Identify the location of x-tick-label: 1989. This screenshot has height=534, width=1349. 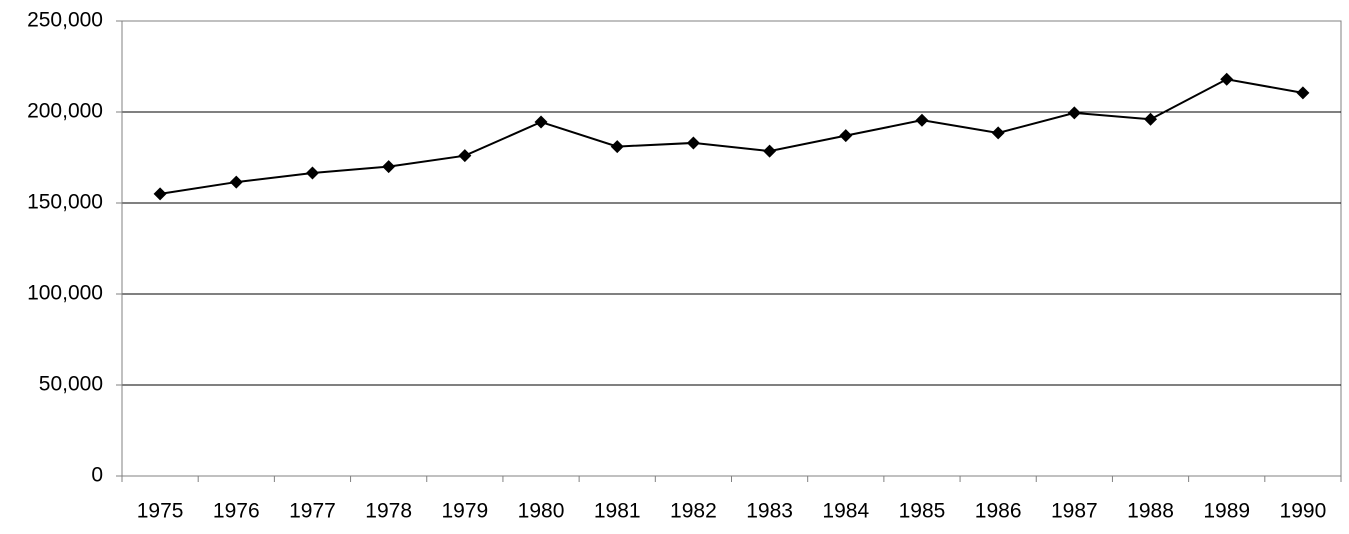
(1226, 511).